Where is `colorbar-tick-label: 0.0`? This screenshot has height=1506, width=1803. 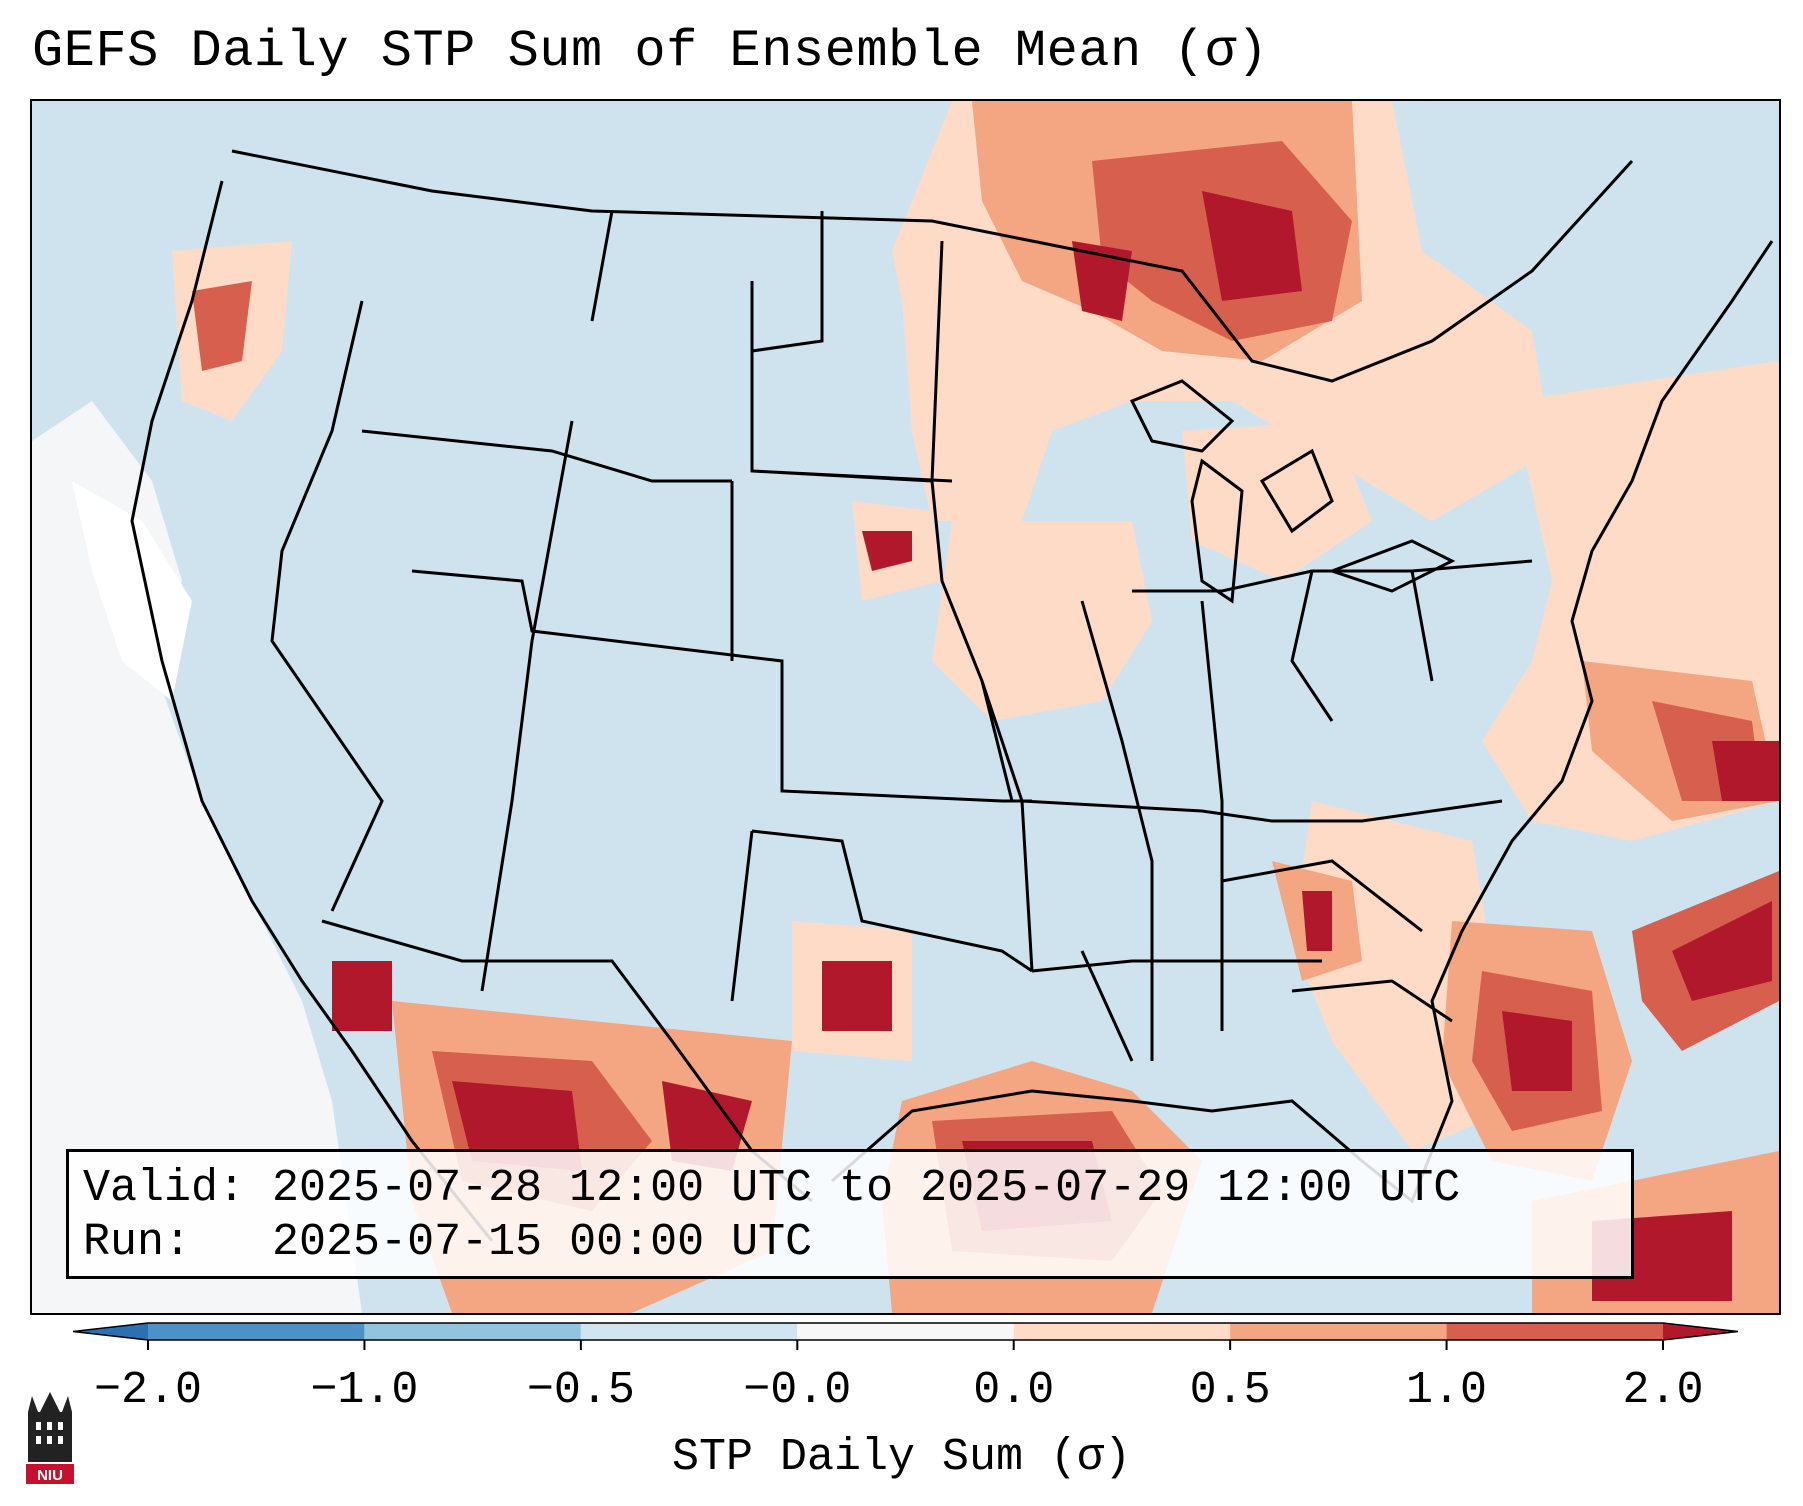
colorbar-tick-label: 0.0 is located at coordinates (1014, 1390).